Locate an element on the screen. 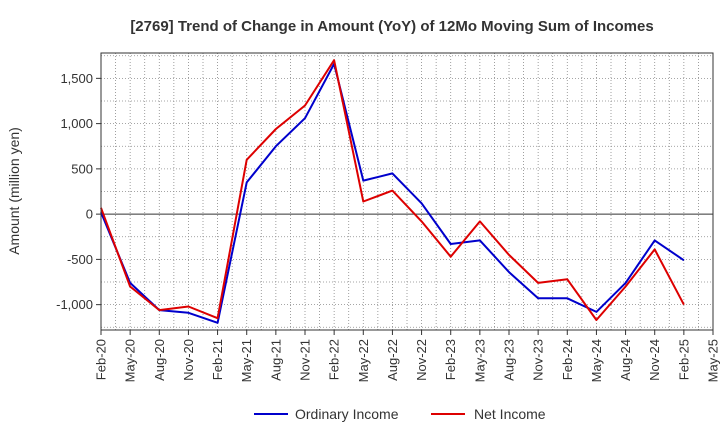  x-tick-label: Aug-24 is located at coordinates (625, 360).